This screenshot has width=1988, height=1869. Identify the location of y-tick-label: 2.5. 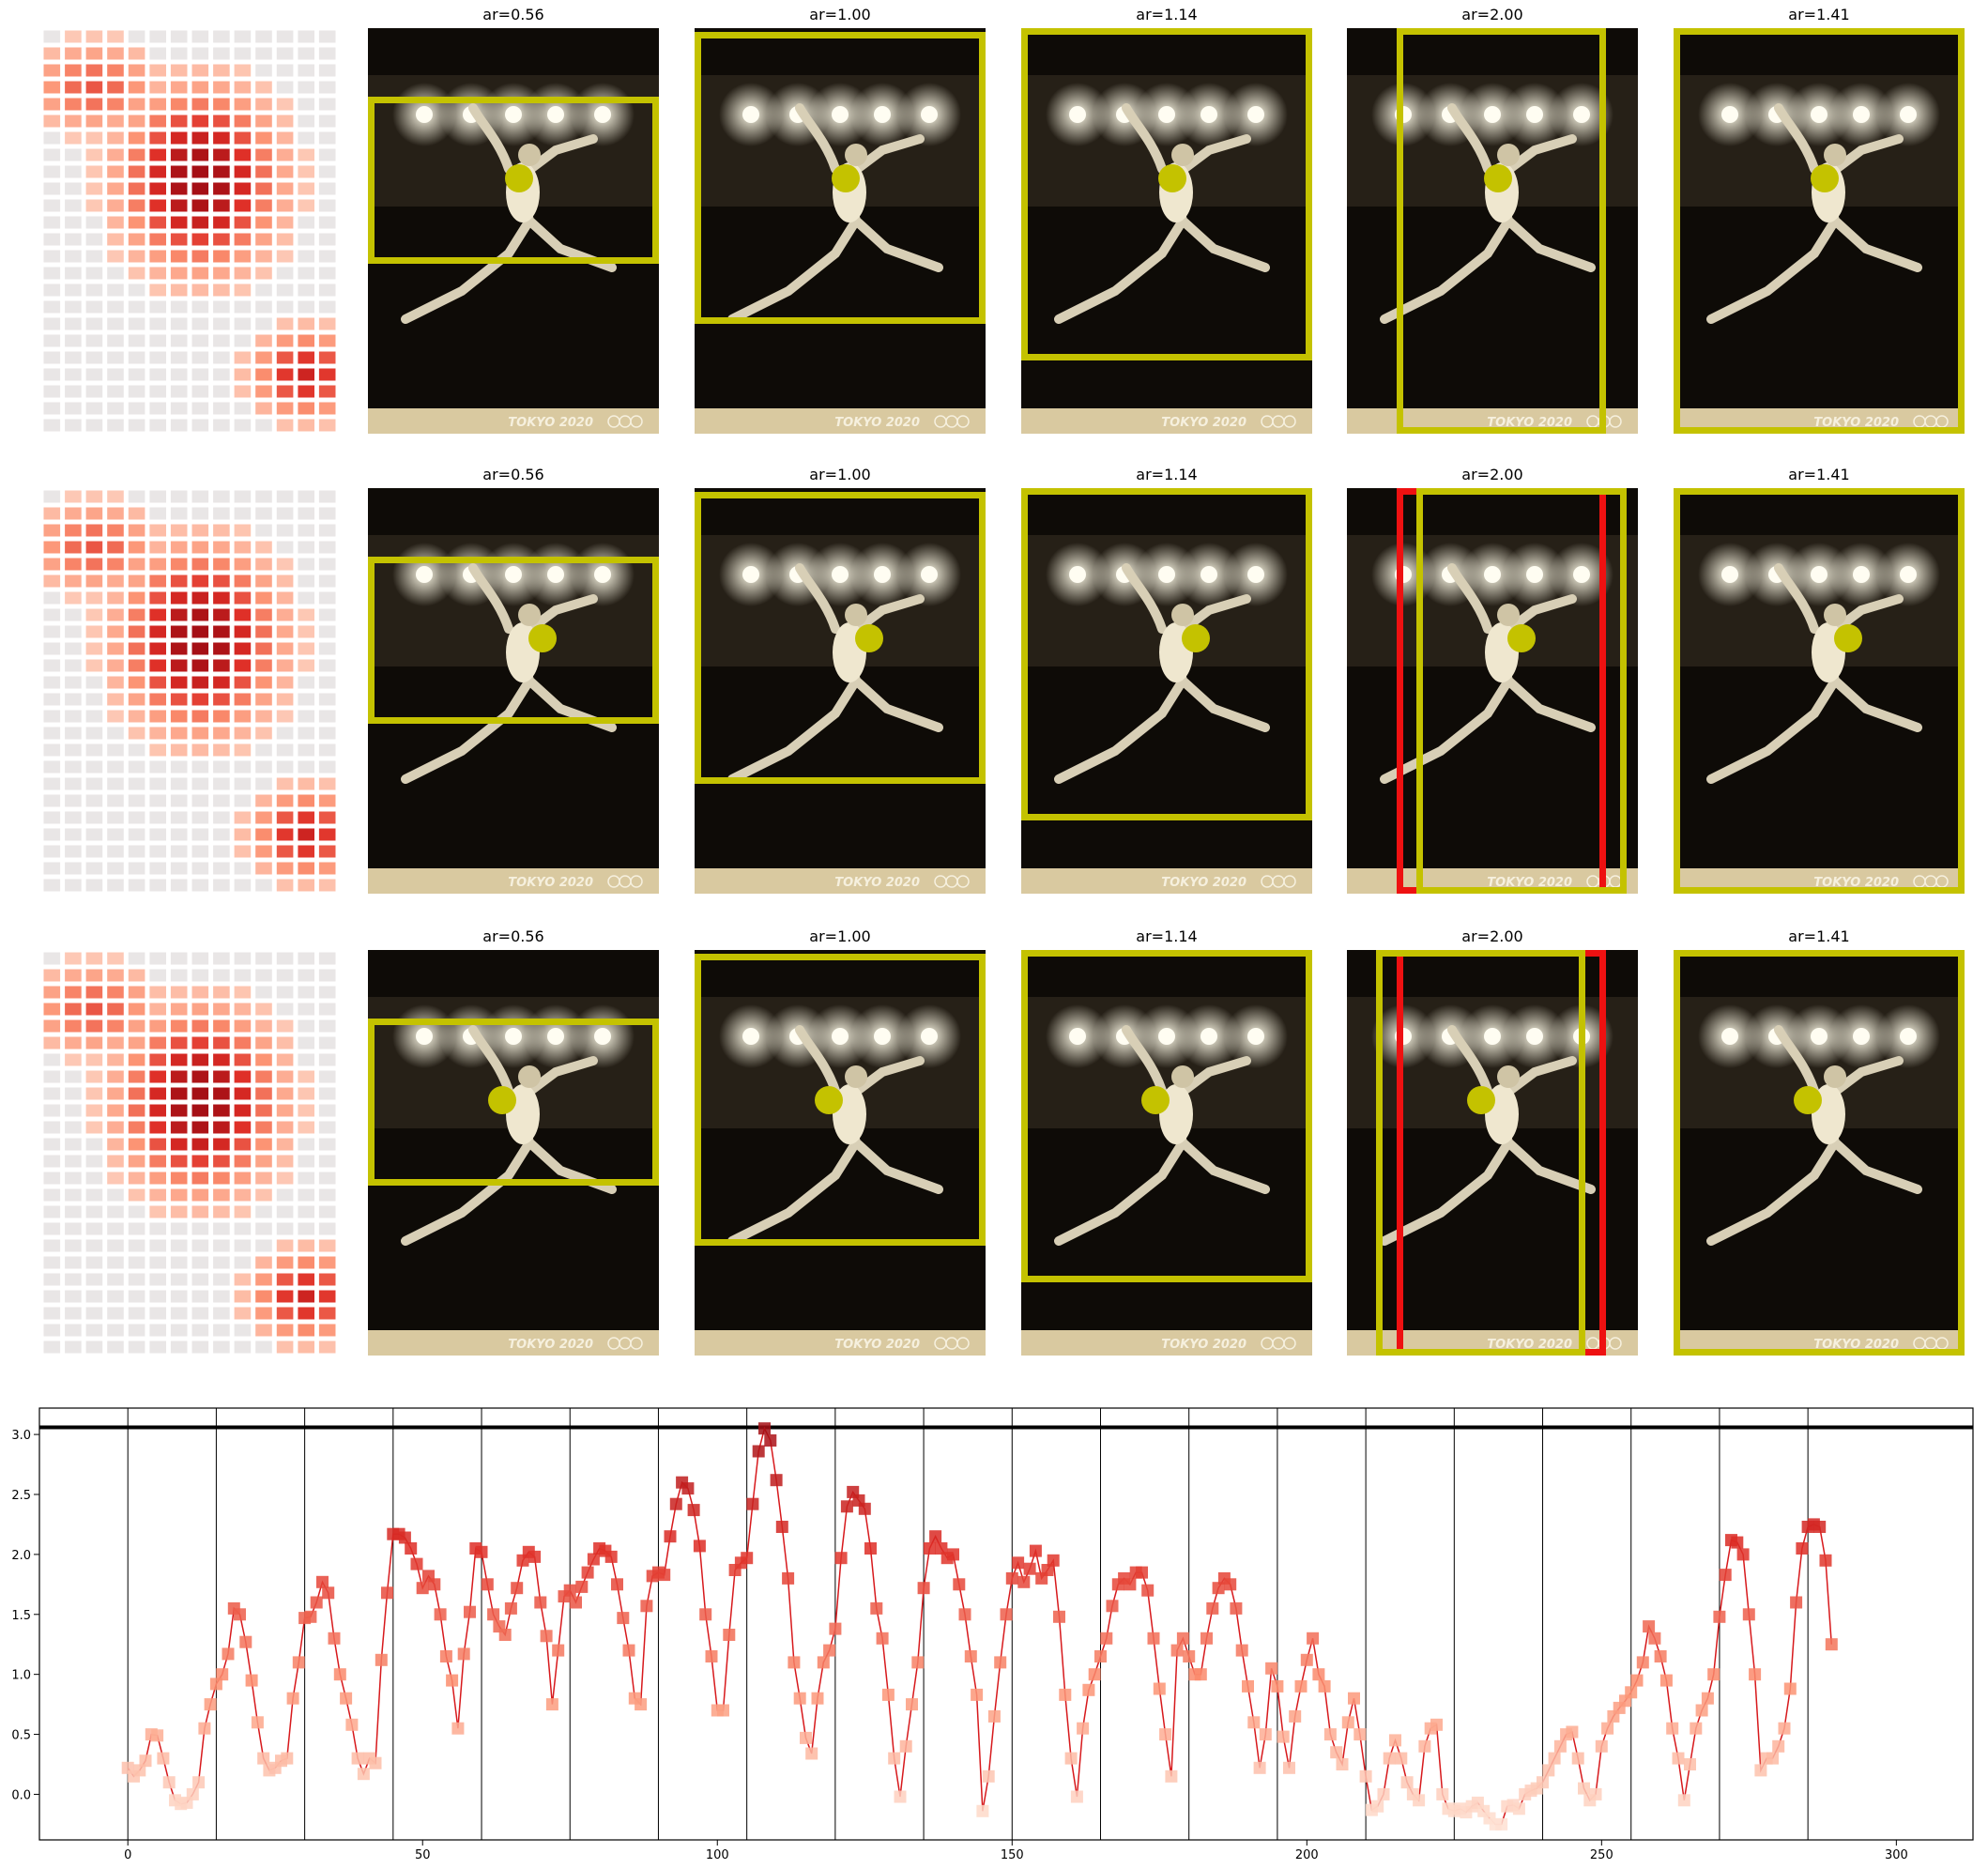
(21, 1496).